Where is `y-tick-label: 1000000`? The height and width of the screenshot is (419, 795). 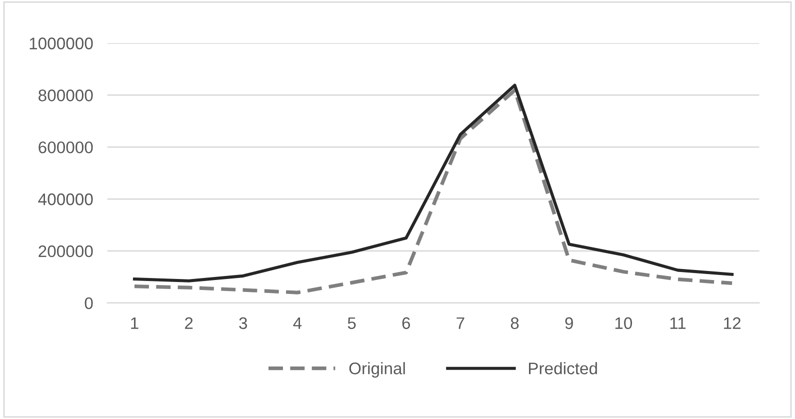 y-tick-label: 1000000 is located at coordinates (61, 44).